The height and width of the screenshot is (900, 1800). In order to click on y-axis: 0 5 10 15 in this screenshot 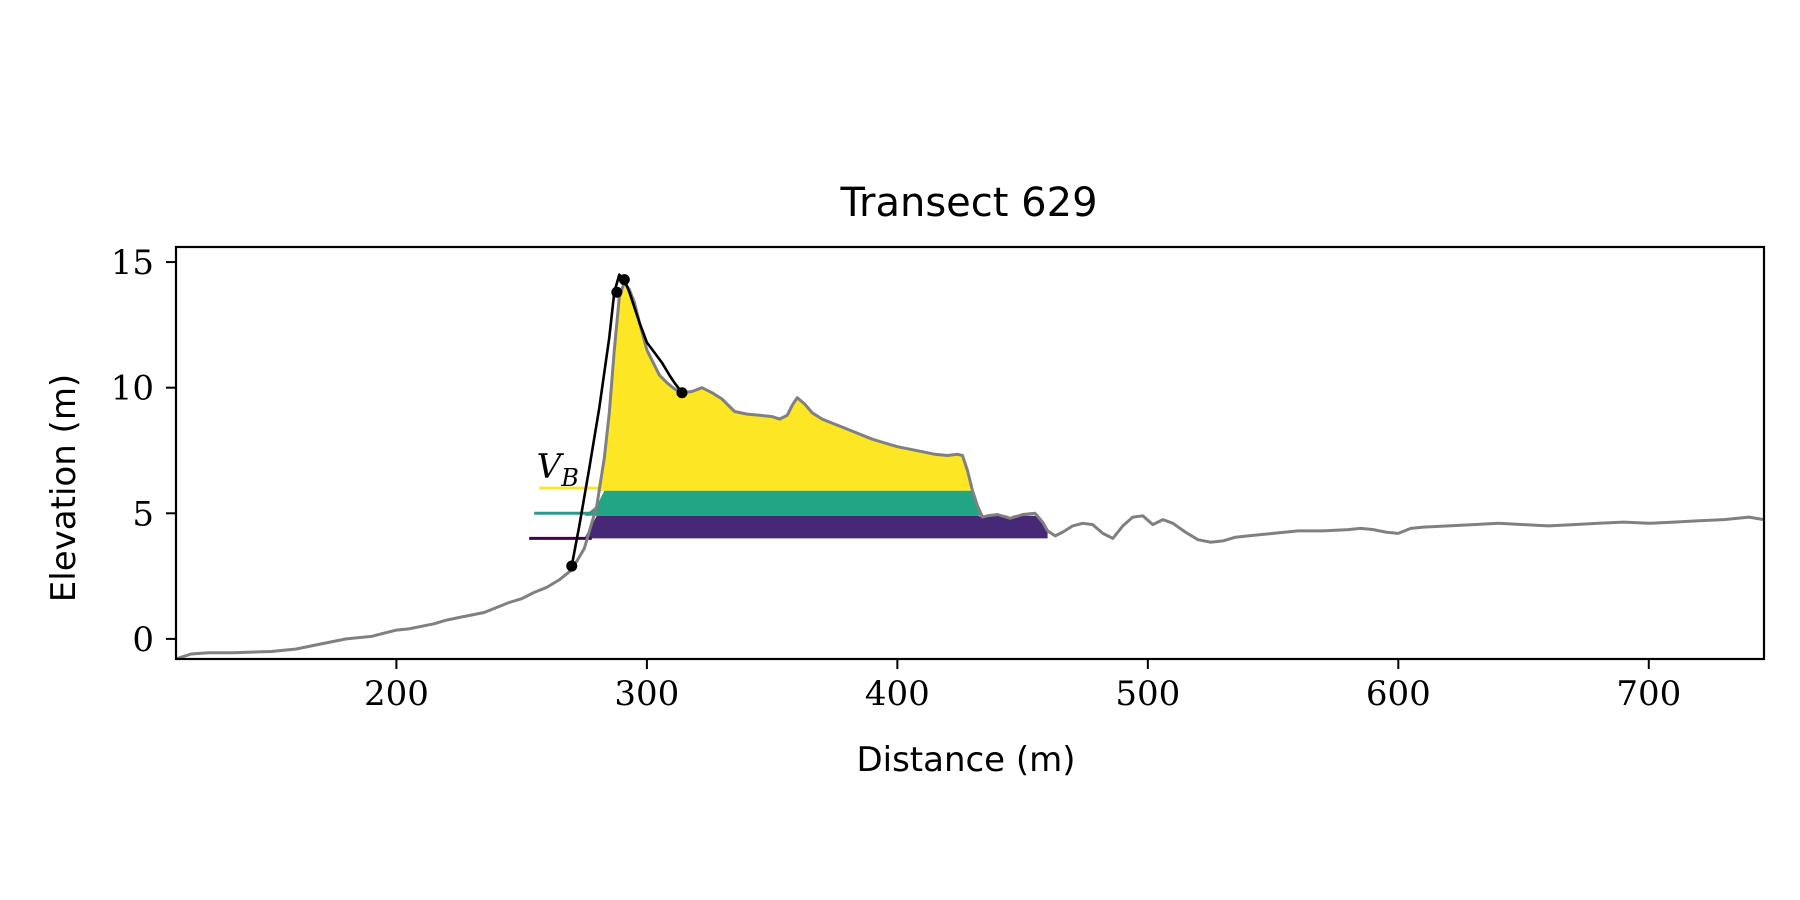, I will do `click(143, 451)`.